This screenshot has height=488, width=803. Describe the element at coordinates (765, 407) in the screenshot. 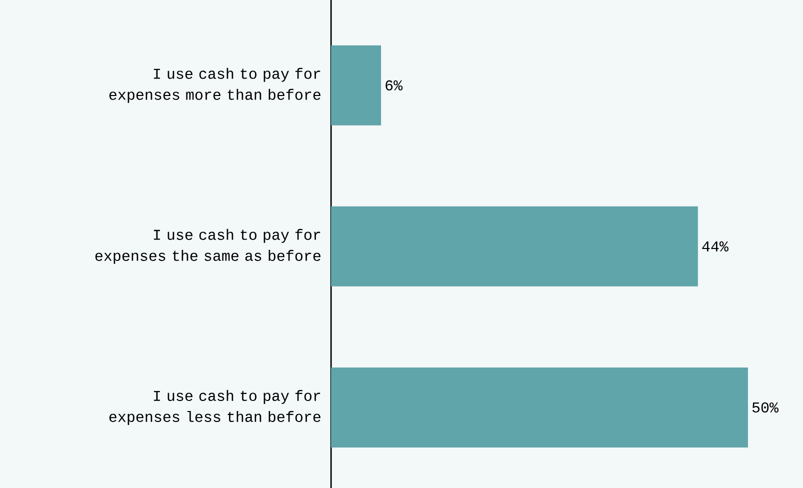

I see `data-label: 50%` at that location.